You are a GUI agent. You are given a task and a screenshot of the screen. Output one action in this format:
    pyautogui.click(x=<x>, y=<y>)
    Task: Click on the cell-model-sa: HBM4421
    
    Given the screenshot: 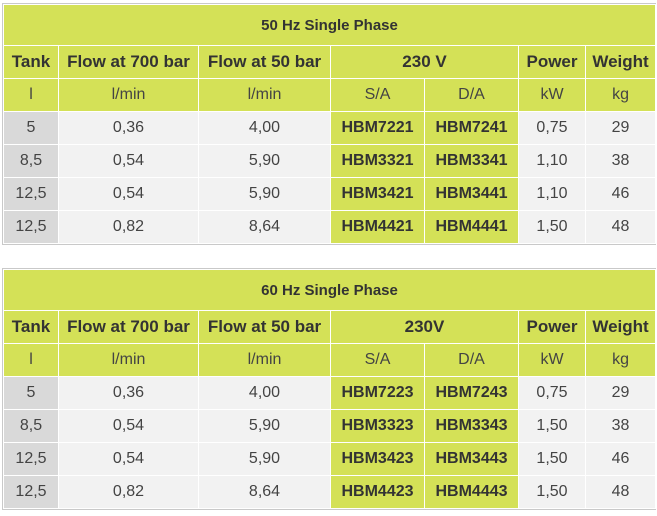 What is the action you would take?
    pyautogui.click(x=377, y=227)
    